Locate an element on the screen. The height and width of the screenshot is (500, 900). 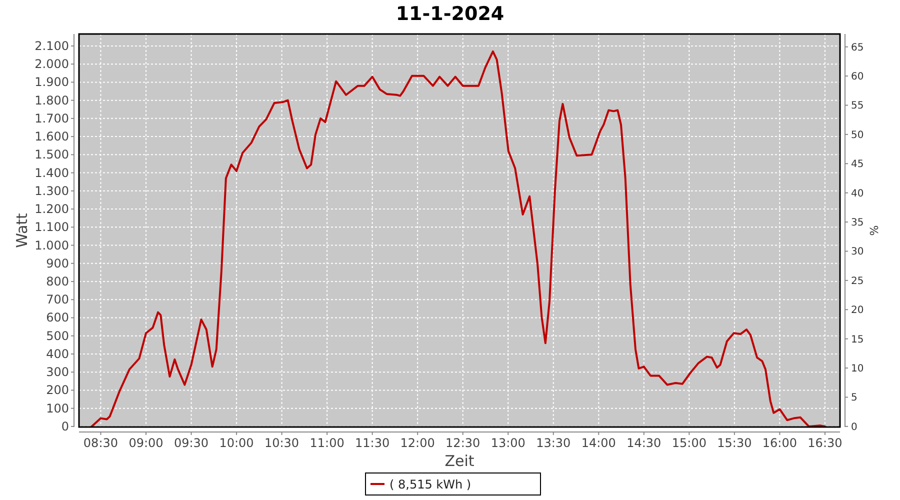
y-tick-label: 300 is located at coordinates (57, 372).